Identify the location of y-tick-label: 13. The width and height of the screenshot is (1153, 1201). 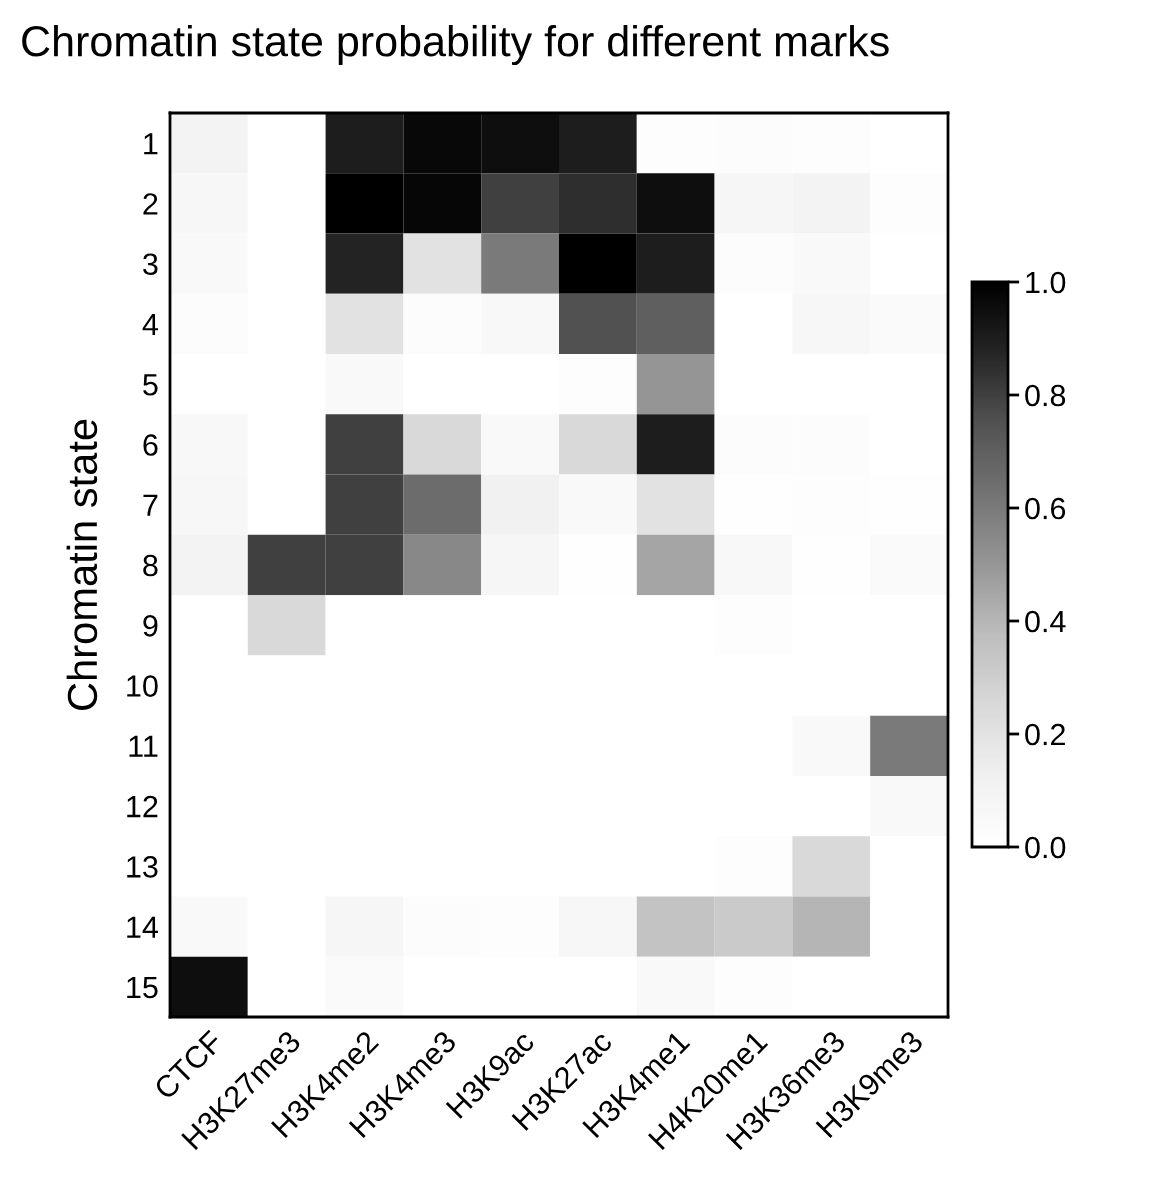
(142, 867).